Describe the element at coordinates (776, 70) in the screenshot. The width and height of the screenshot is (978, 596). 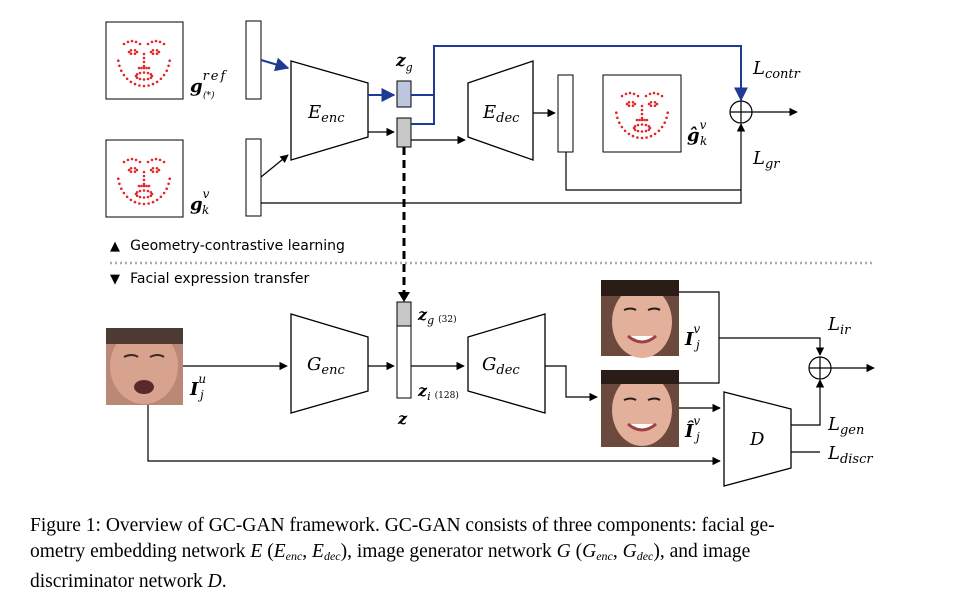
I see `label-l-contr: Lcontr` at that location.